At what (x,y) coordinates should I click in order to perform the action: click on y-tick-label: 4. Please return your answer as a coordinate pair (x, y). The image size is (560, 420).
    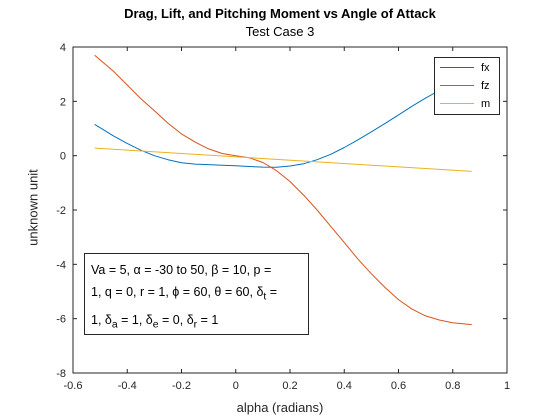
    Looking at the image, I should click on (63, 48).